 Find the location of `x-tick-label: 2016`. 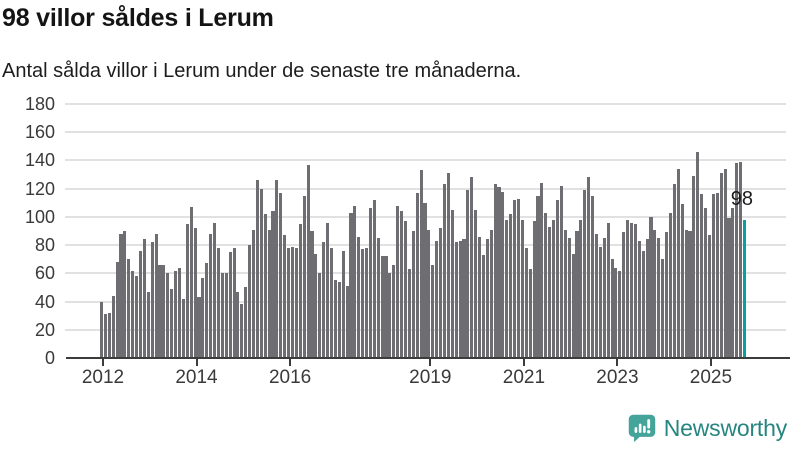

x-tick-label: 2016 is located at coordinates (290, 377).